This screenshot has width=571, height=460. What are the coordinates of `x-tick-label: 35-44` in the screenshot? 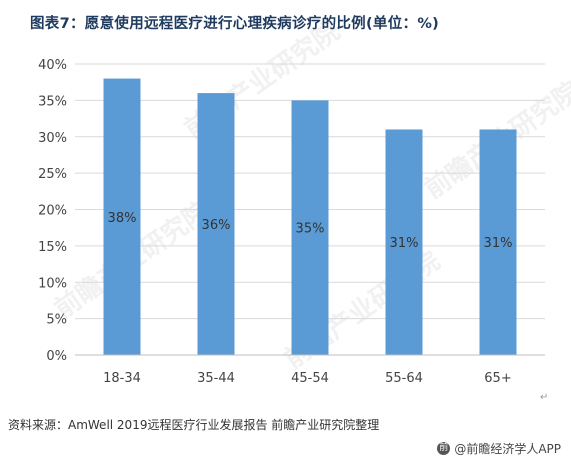 It's located at (216, 378).